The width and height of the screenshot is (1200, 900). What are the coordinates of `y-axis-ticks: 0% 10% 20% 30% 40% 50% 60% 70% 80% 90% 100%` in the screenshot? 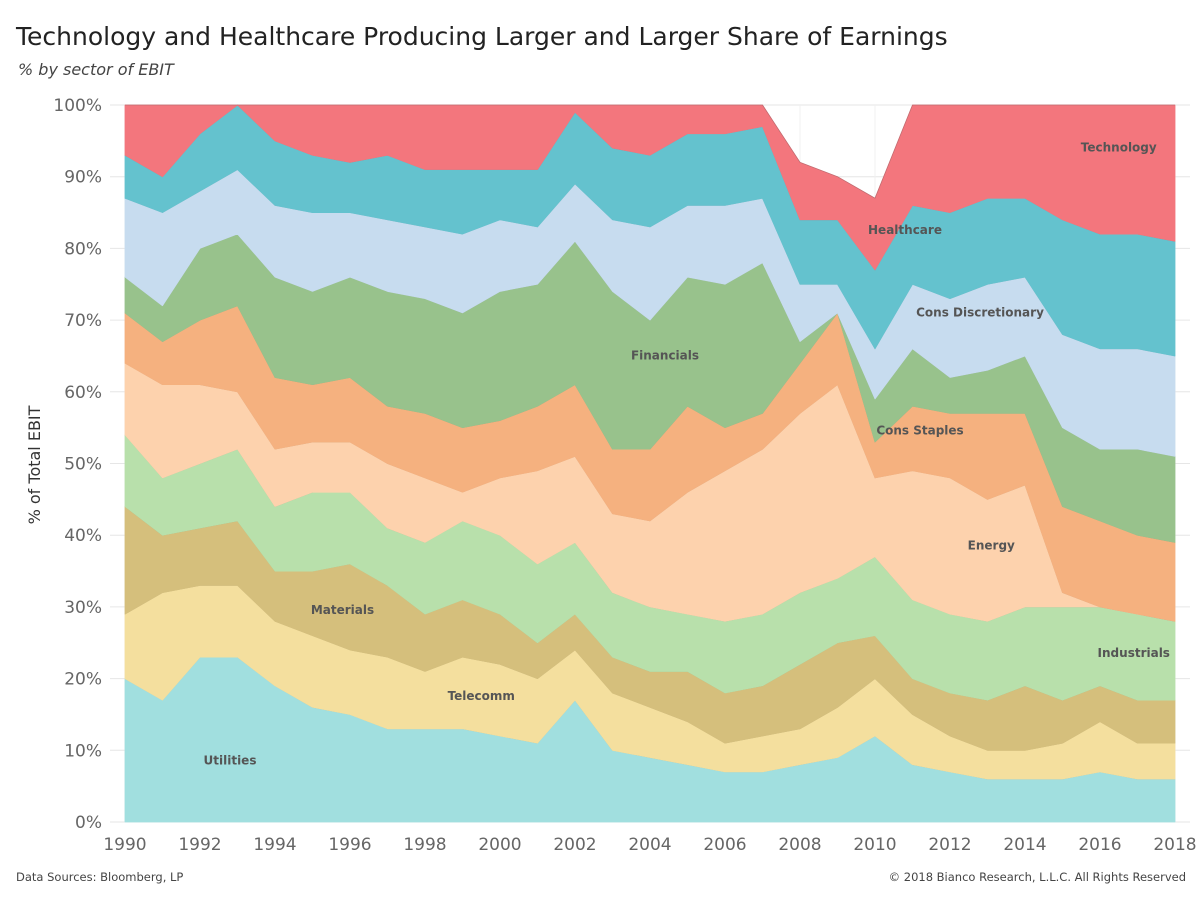 It's located at (77, 464).